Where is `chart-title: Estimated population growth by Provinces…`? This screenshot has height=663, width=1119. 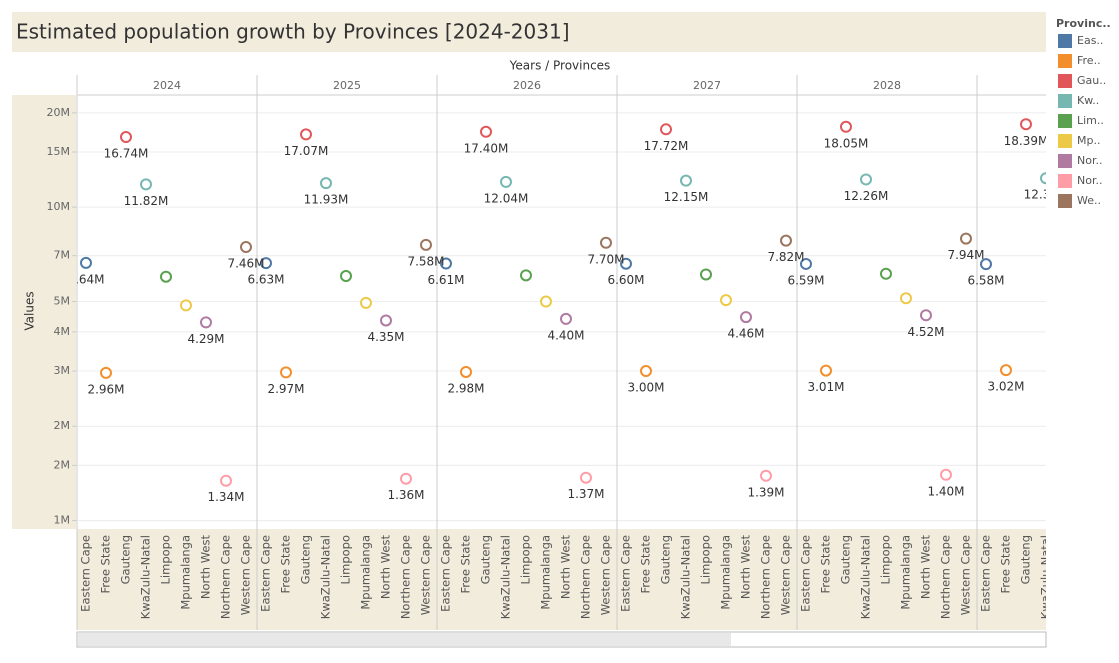 chart-title: Estimated population growth by Provinces… is located at coordinates (293, 32).